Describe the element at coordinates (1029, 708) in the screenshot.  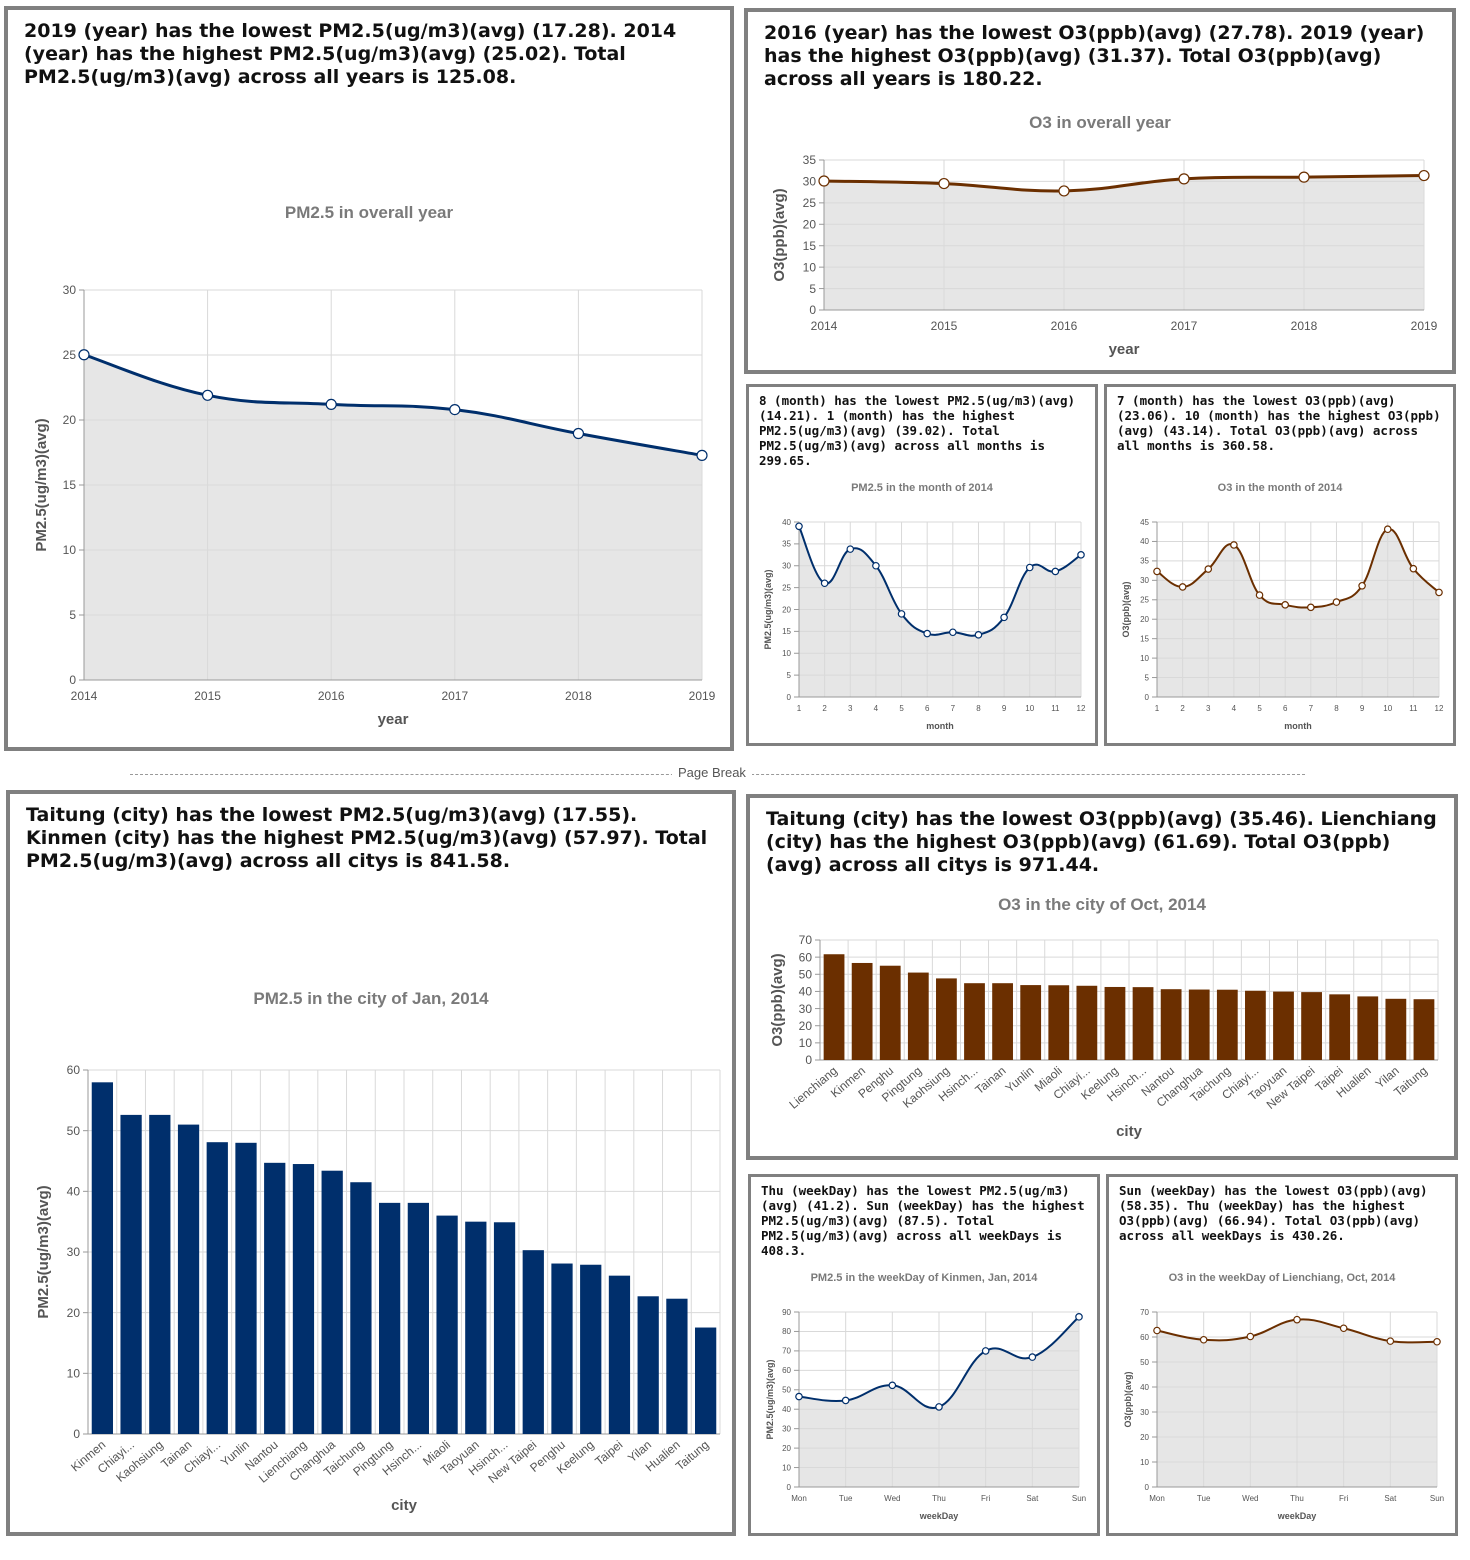
I see `x-tick-label: 10` at that location.